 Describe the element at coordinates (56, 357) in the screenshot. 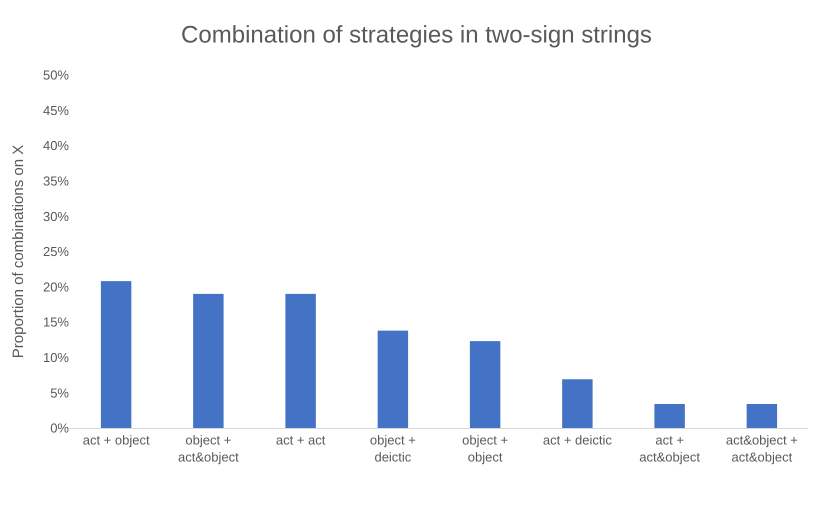

I see `y-tick-label: 10%` at that location.